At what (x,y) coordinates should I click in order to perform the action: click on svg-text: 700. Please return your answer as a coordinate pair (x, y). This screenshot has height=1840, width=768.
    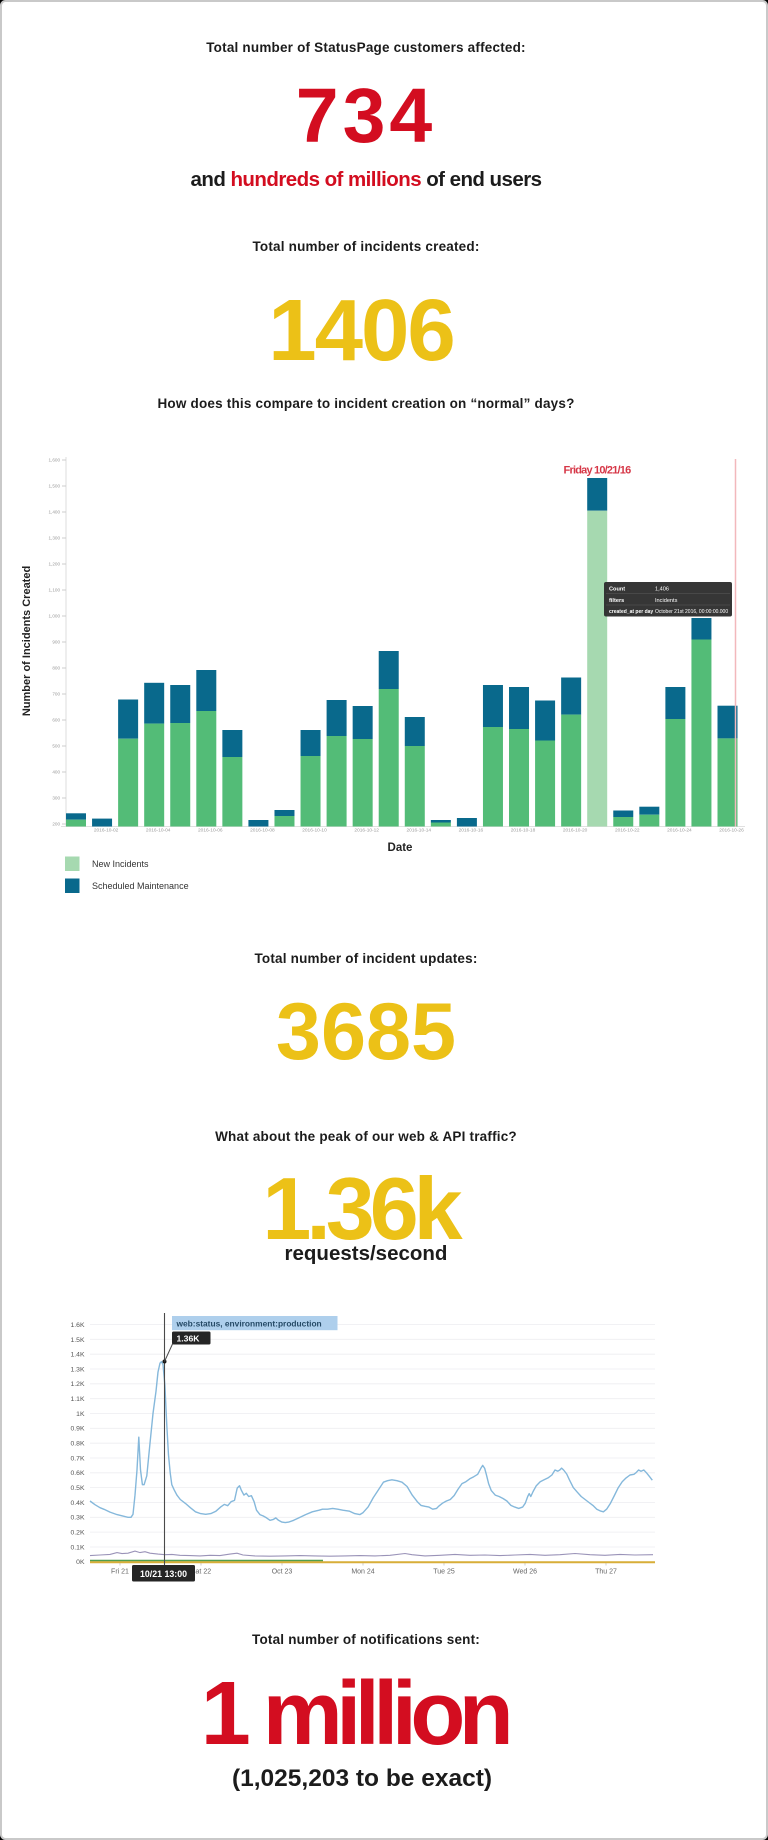
    Looking at the image, I should click on (56, 694).